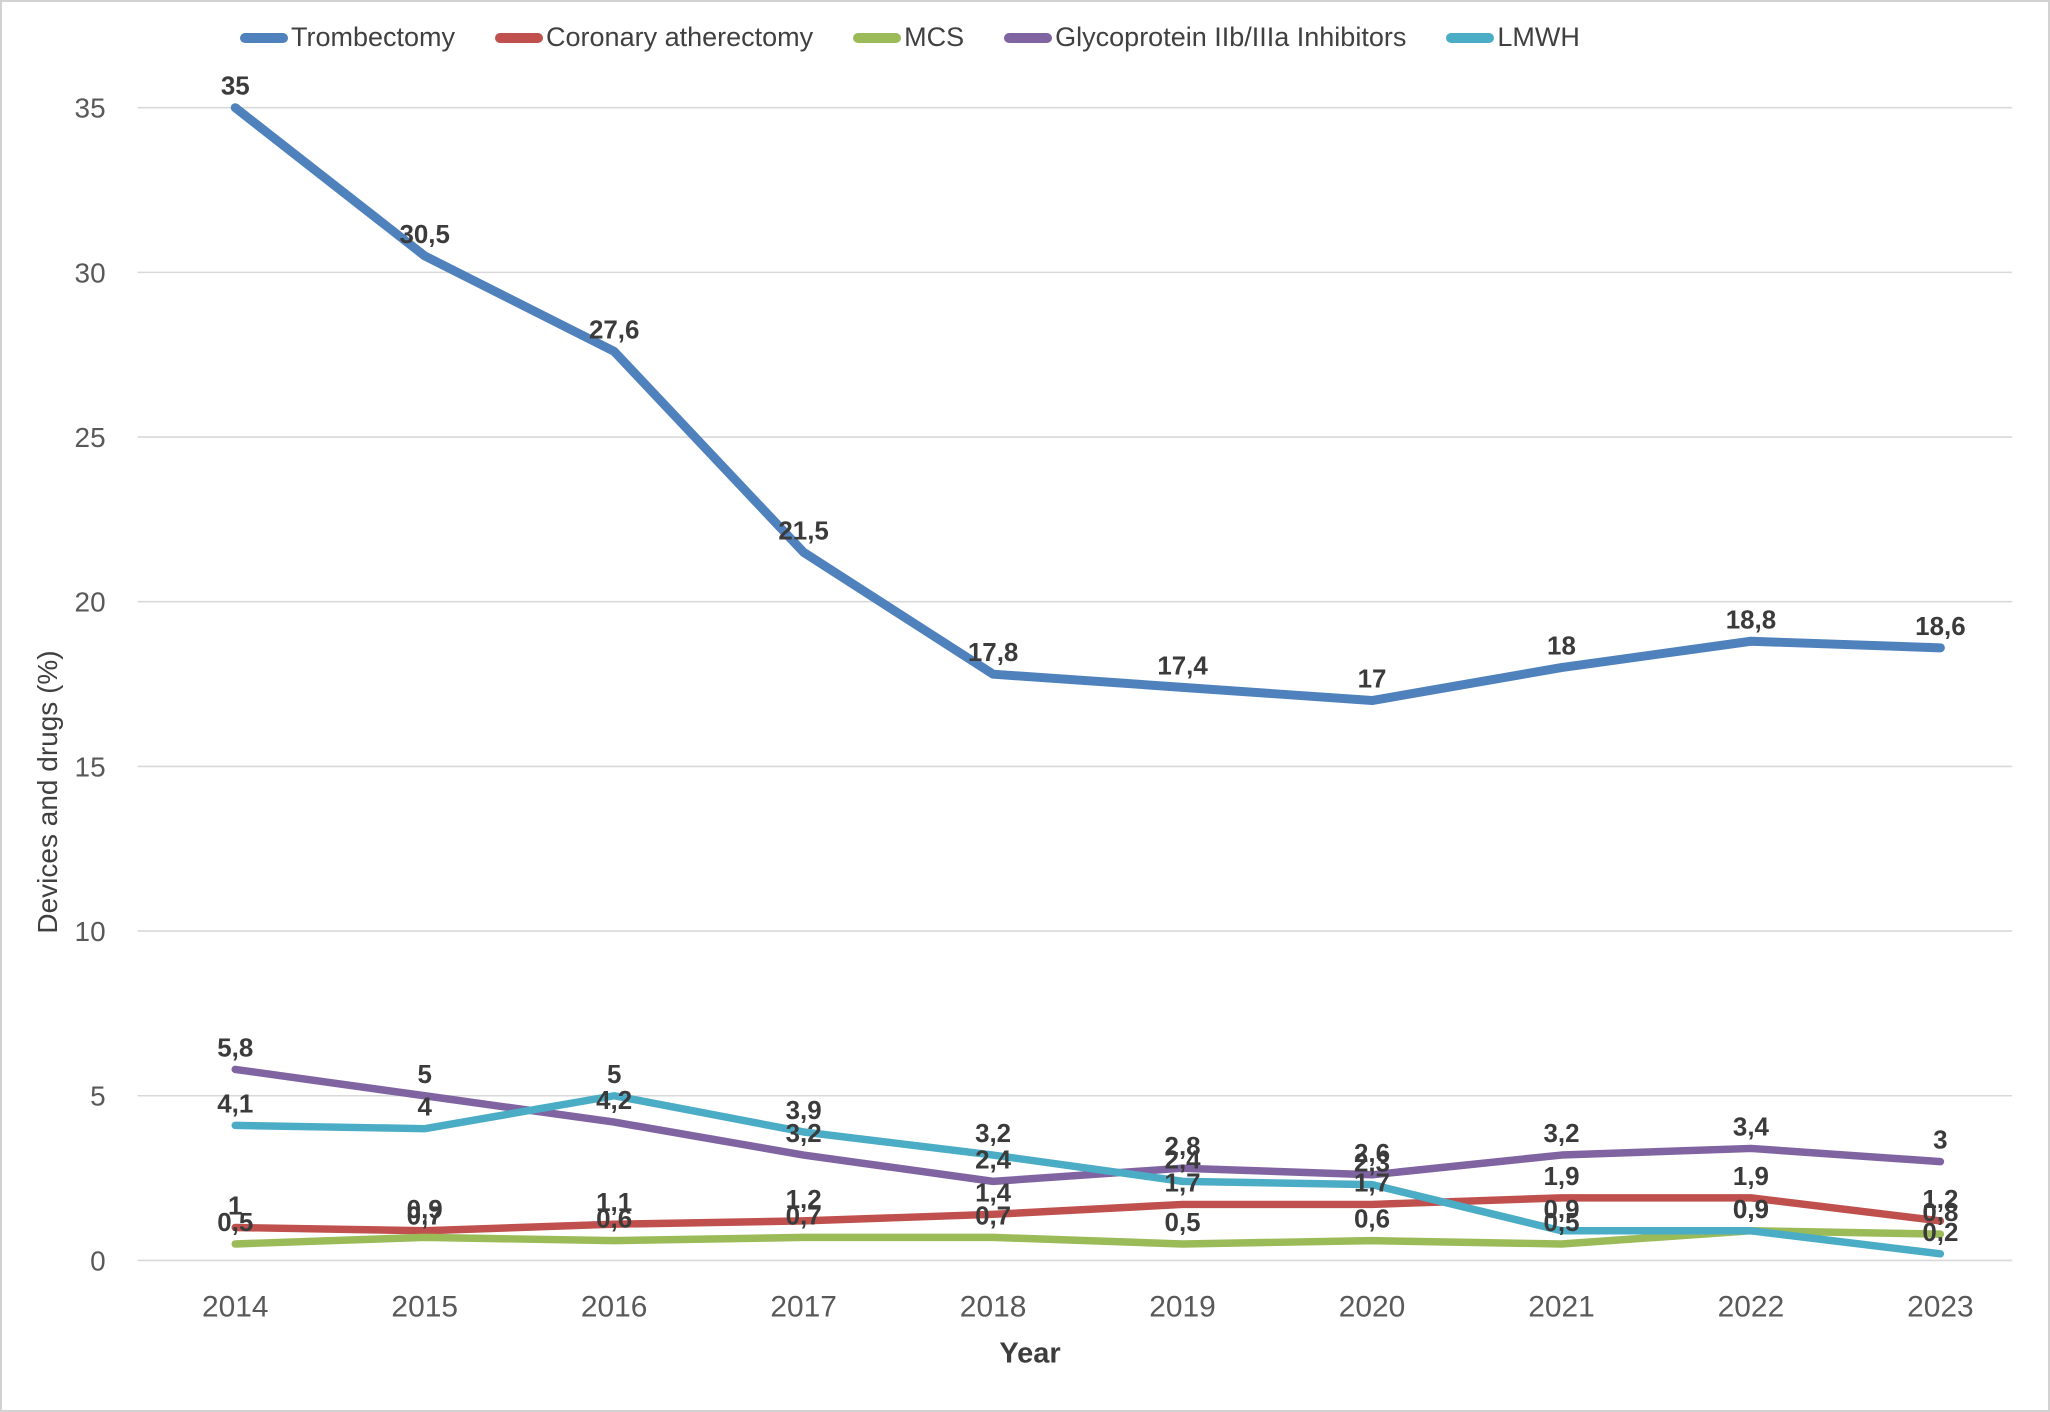  I want to click on data-label: 4,2, so click(614, 1101).